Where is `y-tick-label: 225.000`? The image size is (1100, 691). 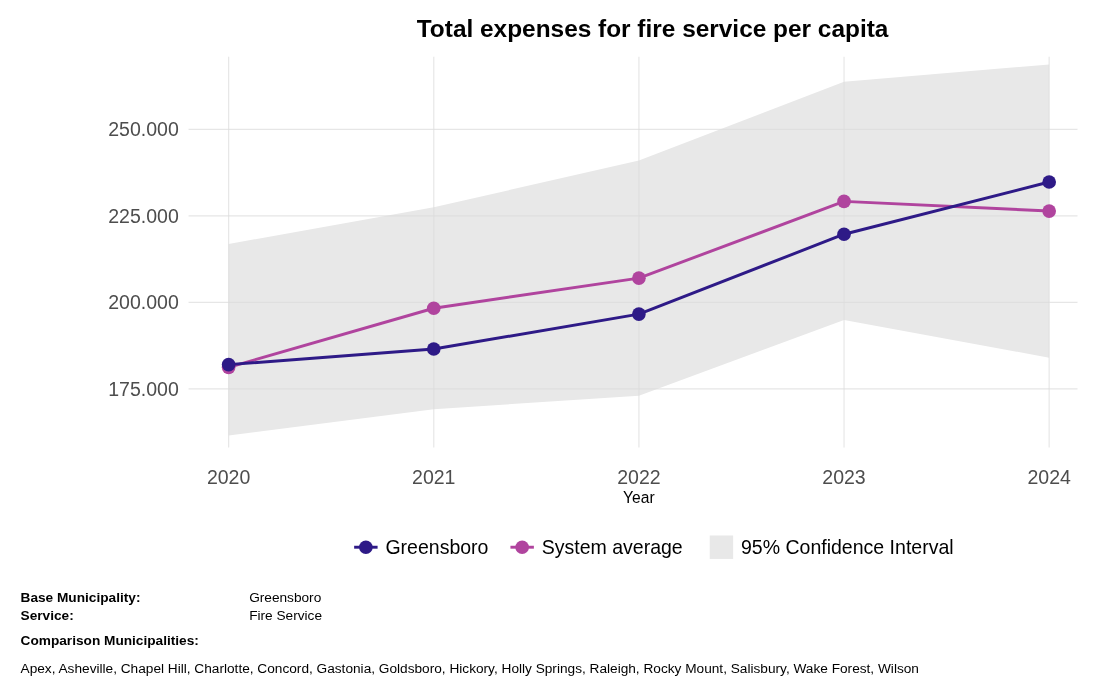
y-tick-label: 225.000 is located at coordinates (143, 215).